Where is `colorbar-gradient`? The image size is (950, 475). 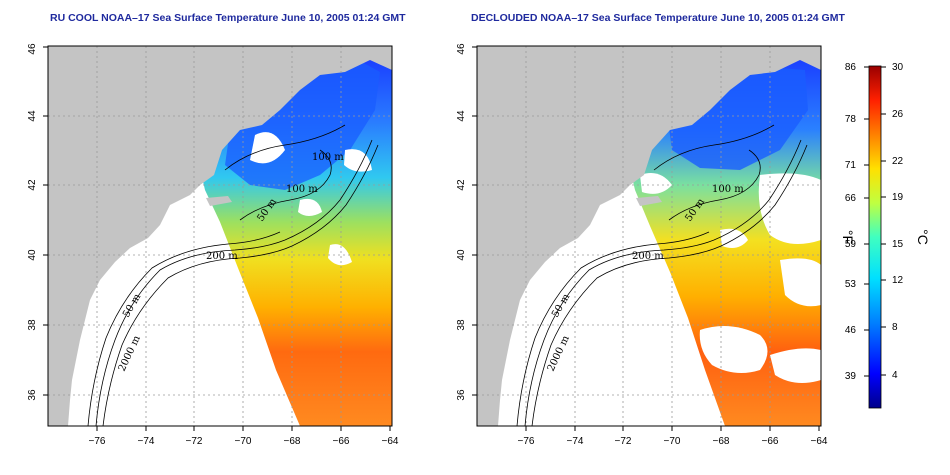 colorbar-gradient is located at coordinates (875, 237).